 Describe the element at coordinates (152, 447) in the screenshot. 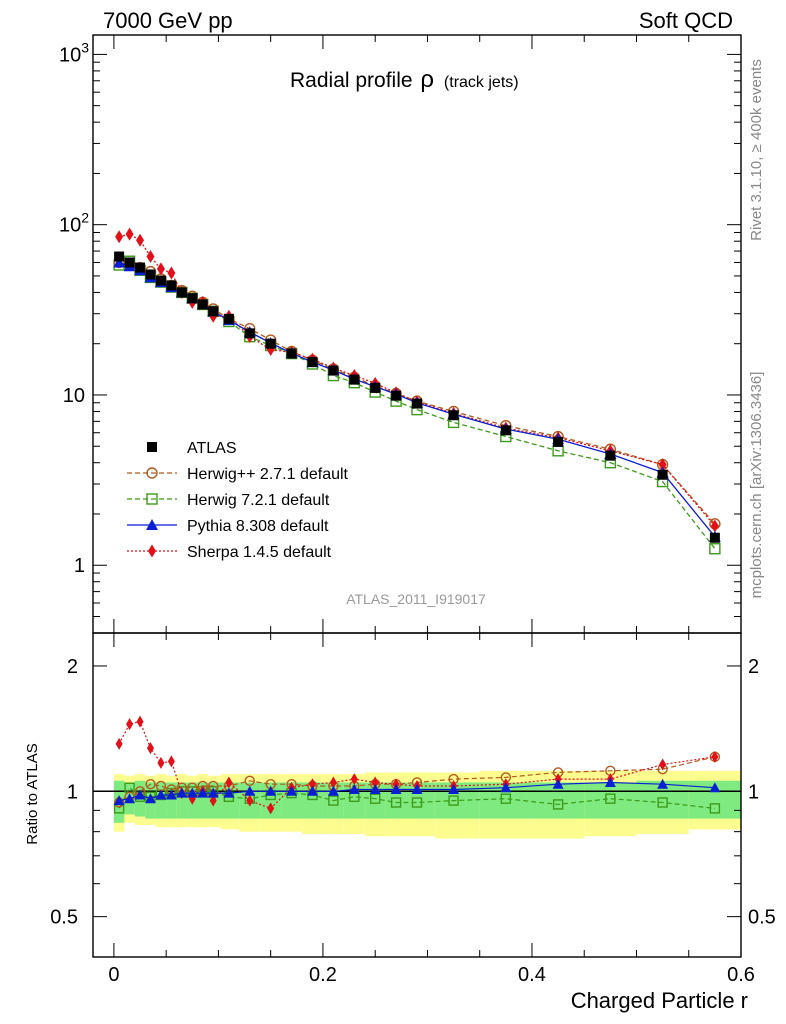

I see `legend-marker-atlas` at that location.